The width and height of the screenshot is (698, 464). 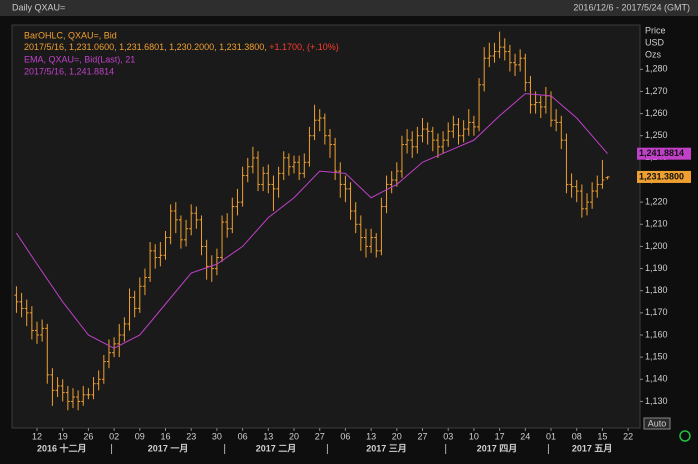 What do you see at coordinates (79, 59) in the screenshot?
I see `legend-entry: EMA, QXAU=, Bid(Last), 21` at bounding box center [79, 59].